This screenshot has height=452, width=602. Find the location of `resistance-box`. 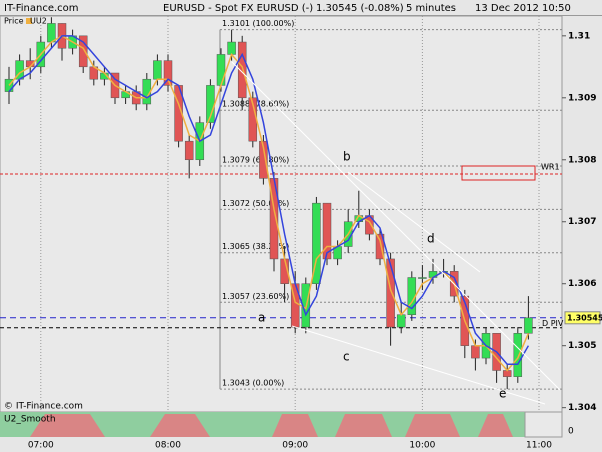

resistance-box is located at coordinates (498, 173).